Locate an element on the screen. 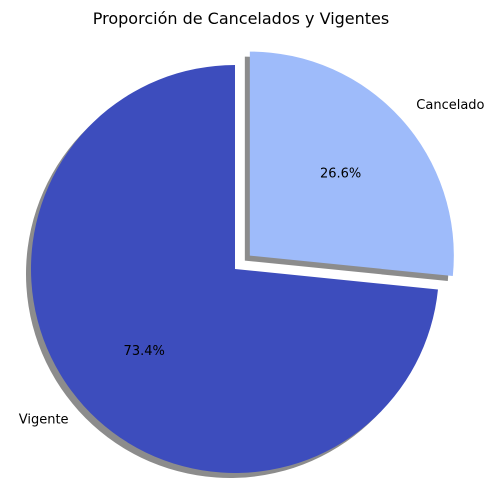 The width and height of the screenshot is (499, 504). slice-label-vigente: Vigente is located at coordinates (44, 420).